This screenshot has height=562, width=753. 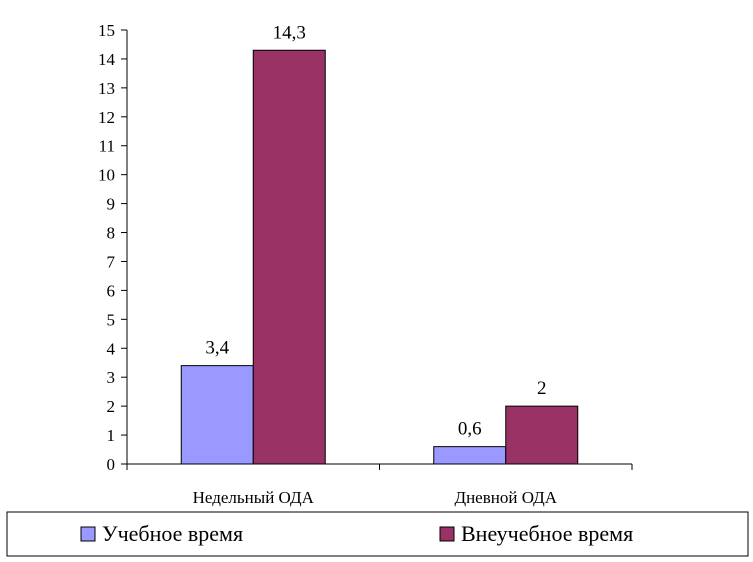 What do you see at coordinates (542, 388) in the screenshot?
I see `data-label: 2` at bounding box center [542, 388].